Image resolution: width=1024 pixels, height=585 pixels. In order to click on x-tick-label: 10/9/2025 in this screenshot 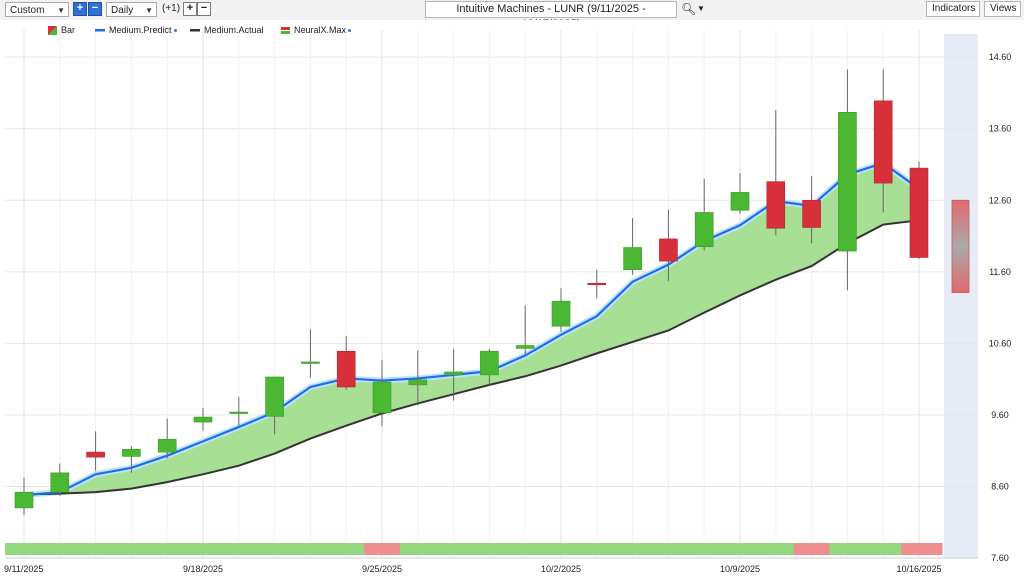, I will do `click(740, 569)`.